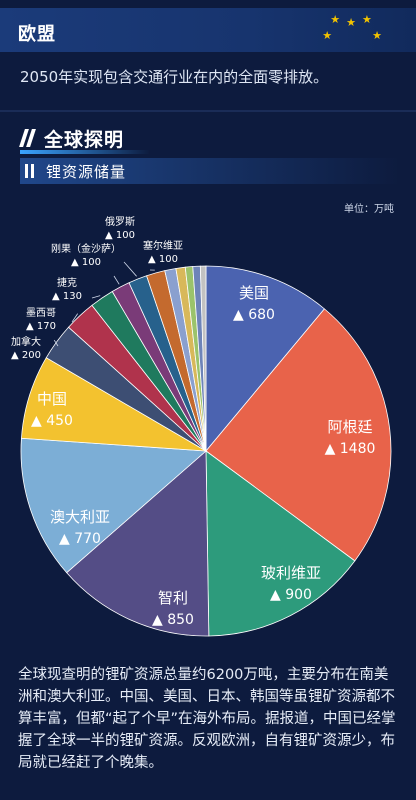  What do you see at coordinates (80, 517) in the screenshot?
I see `slice-label: 澳大利亚` at bounding box center [80, 517].